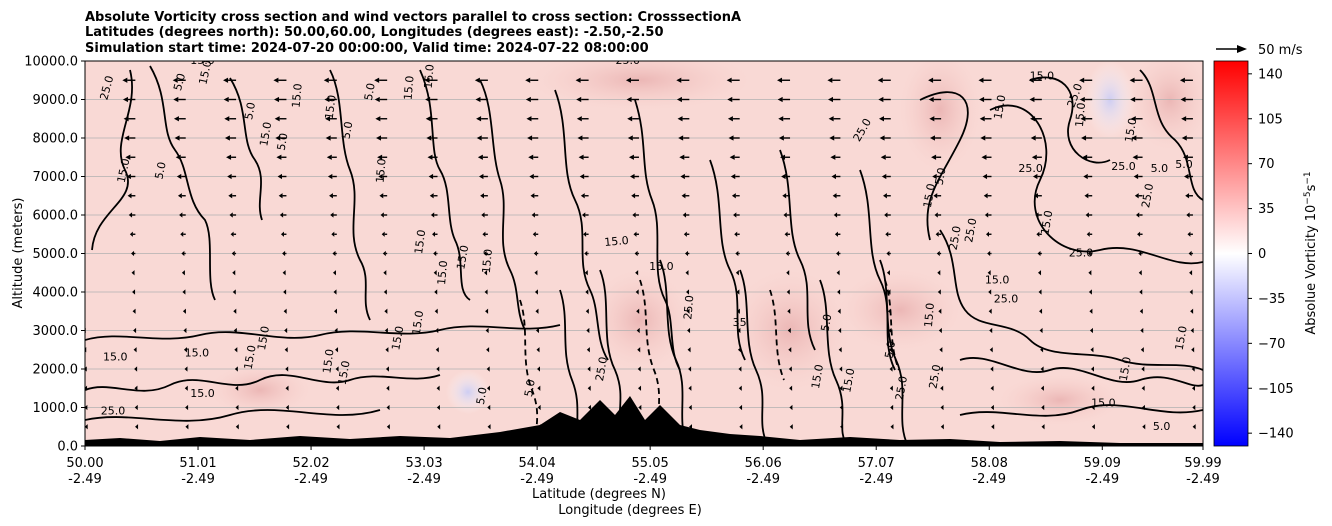  Describe the element at coordinates (51, 62) in the screenshot. I see `y-tick-label: 10000.0` at that location.